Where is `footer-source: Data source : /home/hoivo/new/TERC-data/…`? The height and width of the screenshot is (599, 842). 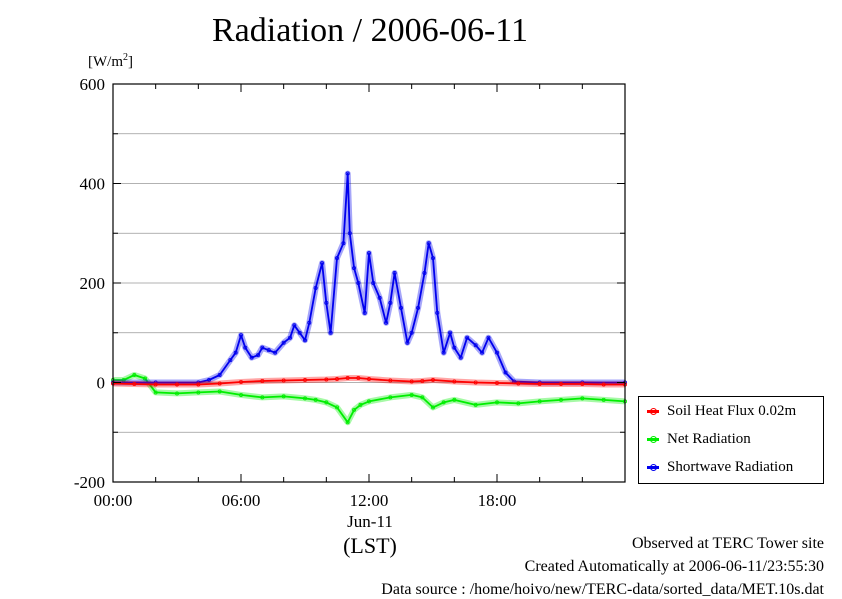
footer-source: Data source : /home/hoivo/new/TERC-data/… is located at coordinates (602, 589).